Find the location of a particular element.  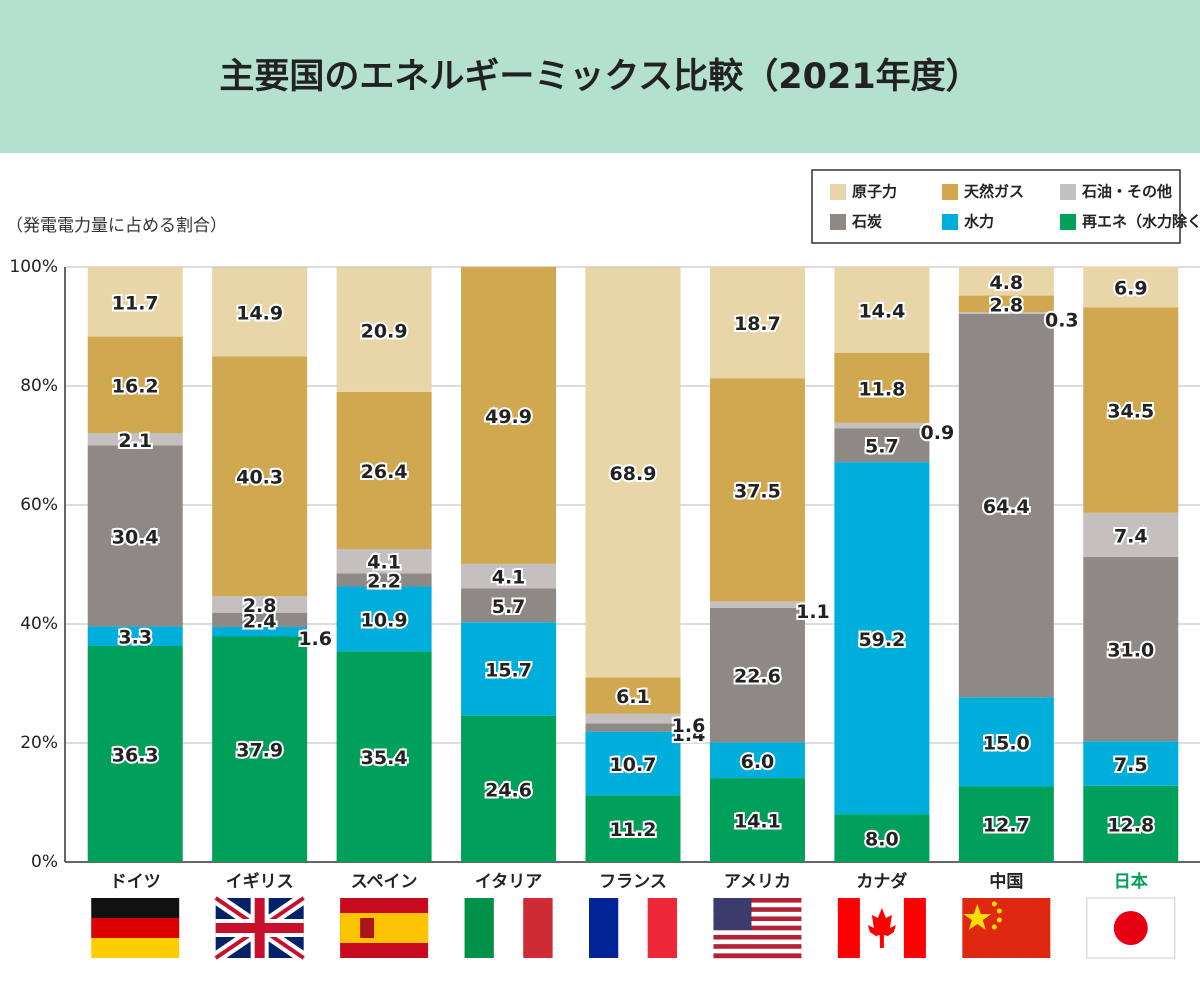

x-tick-label: ドイツ is located at coordinates (135, 882).